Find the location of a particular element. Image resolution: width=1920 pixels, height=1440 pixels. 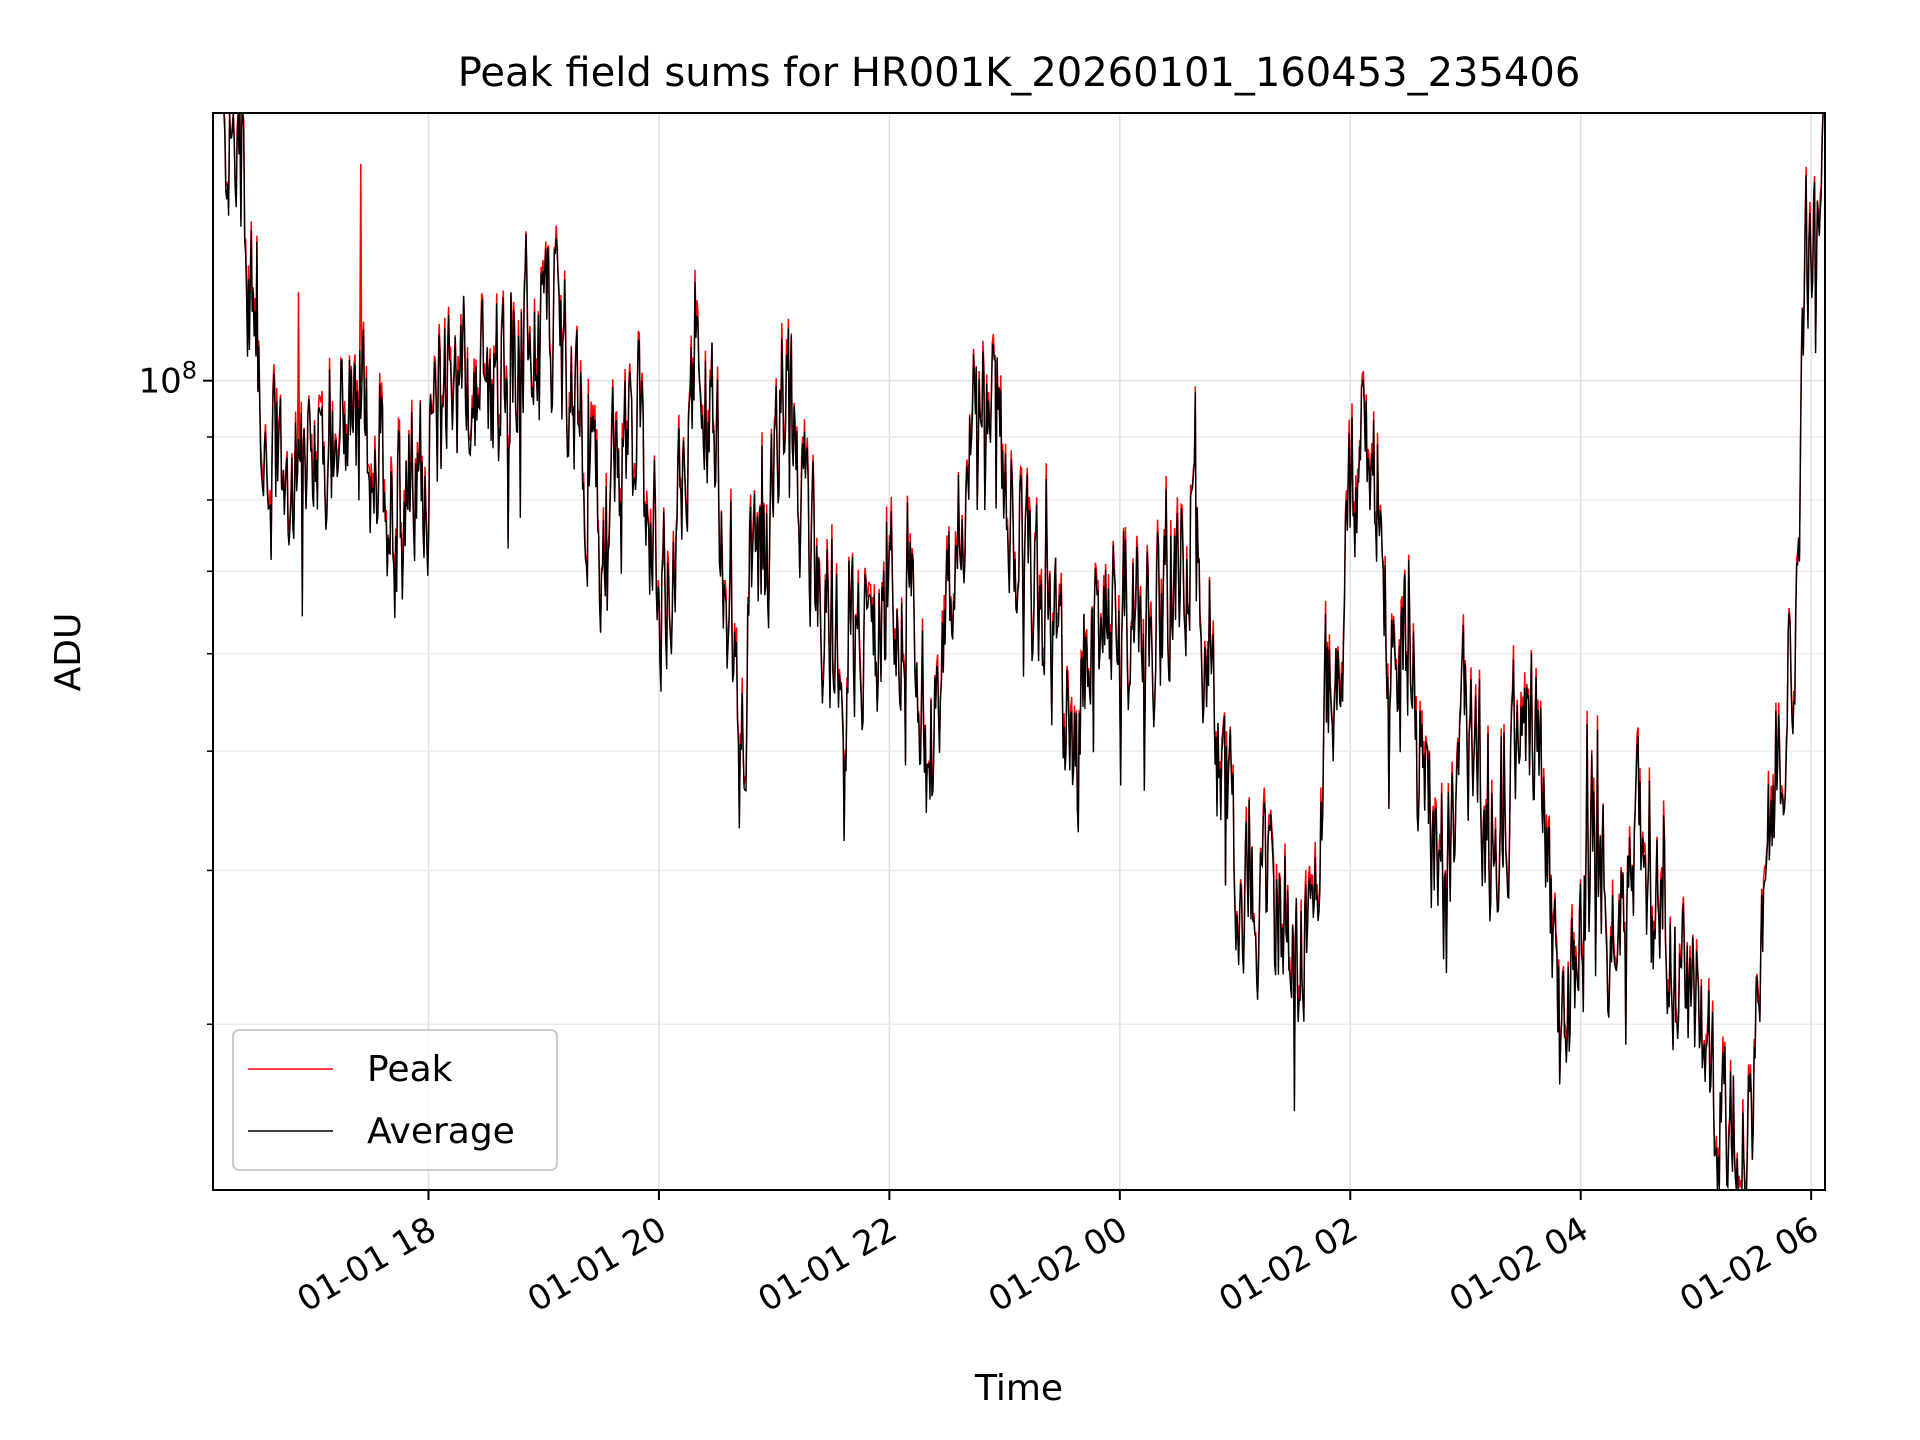

x-tick-label: 01-02 02 is located at coordinates (1288, 1264).